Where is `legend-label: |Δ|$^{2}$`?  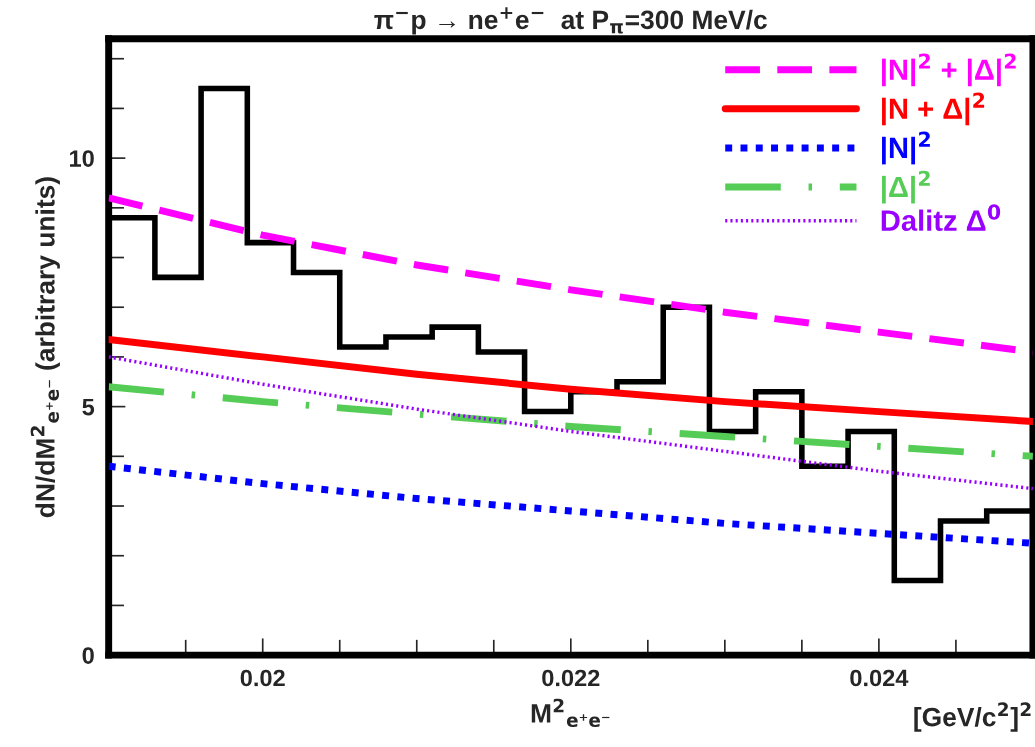 legend-label: |Δ|$^{2}$ is located at coordinates (906, 187).